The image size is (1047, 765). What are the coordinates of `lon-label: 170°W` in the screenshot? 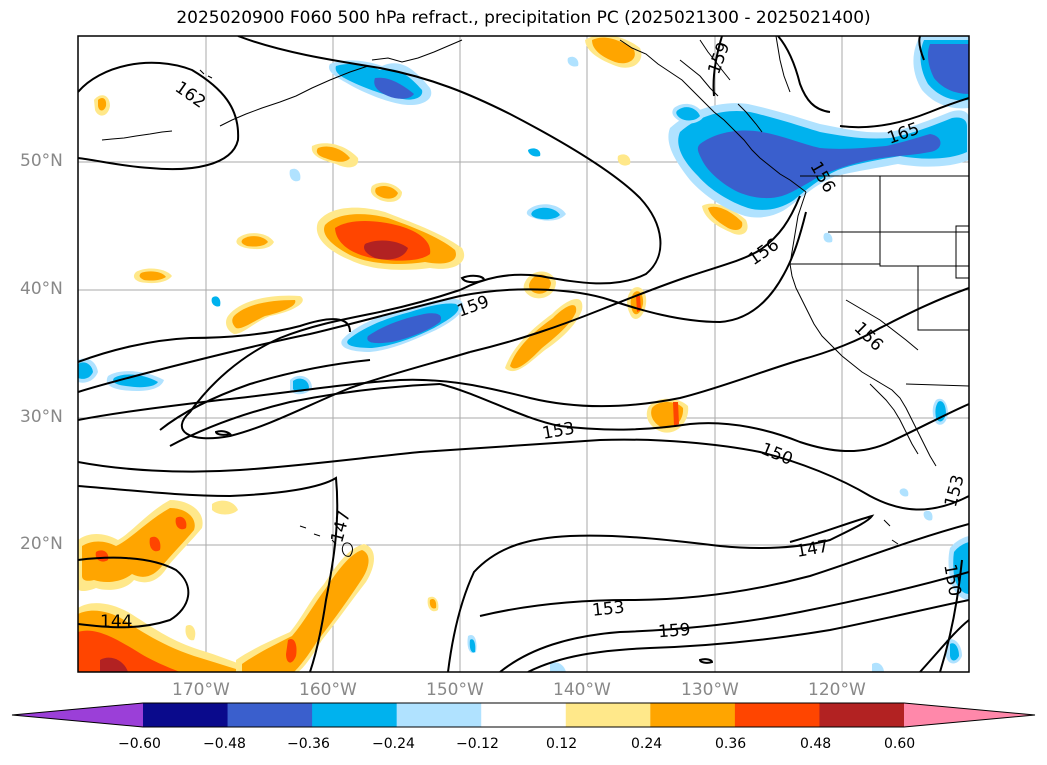 It's located at (201, 690).